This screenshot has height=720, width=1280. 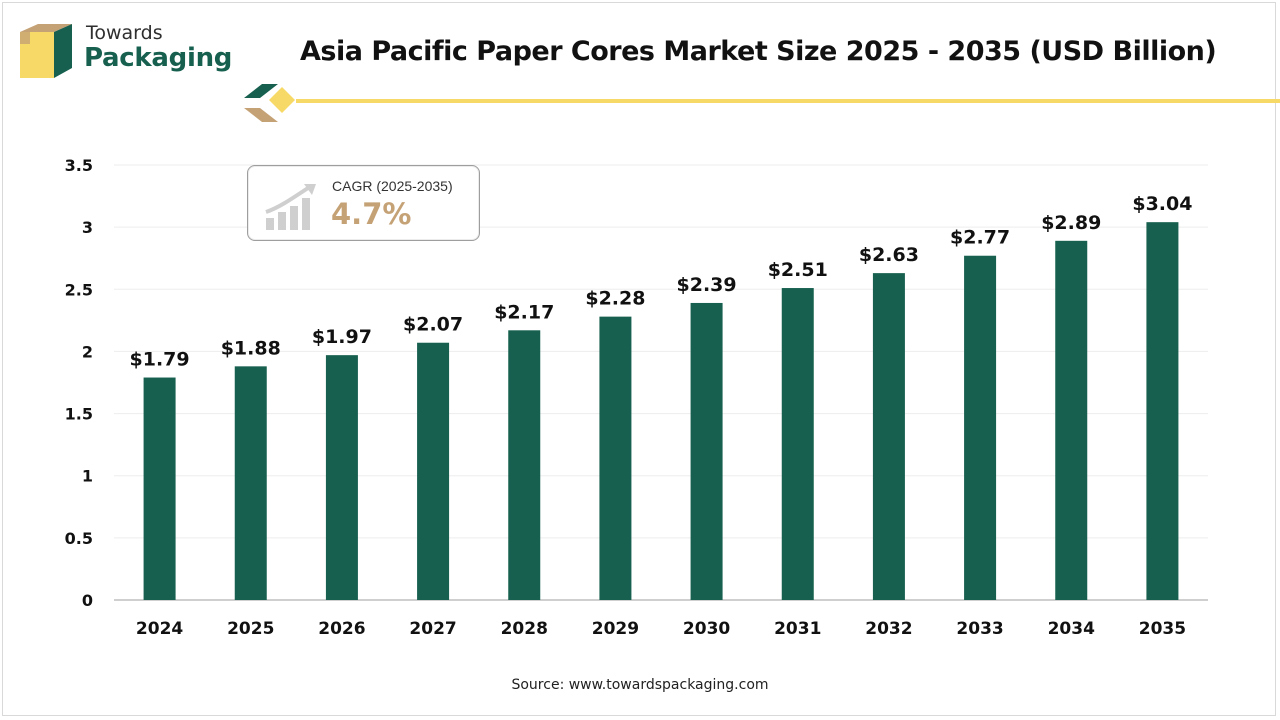 I want to click on x-tick-label: 2033, so click(x=979, y=629).